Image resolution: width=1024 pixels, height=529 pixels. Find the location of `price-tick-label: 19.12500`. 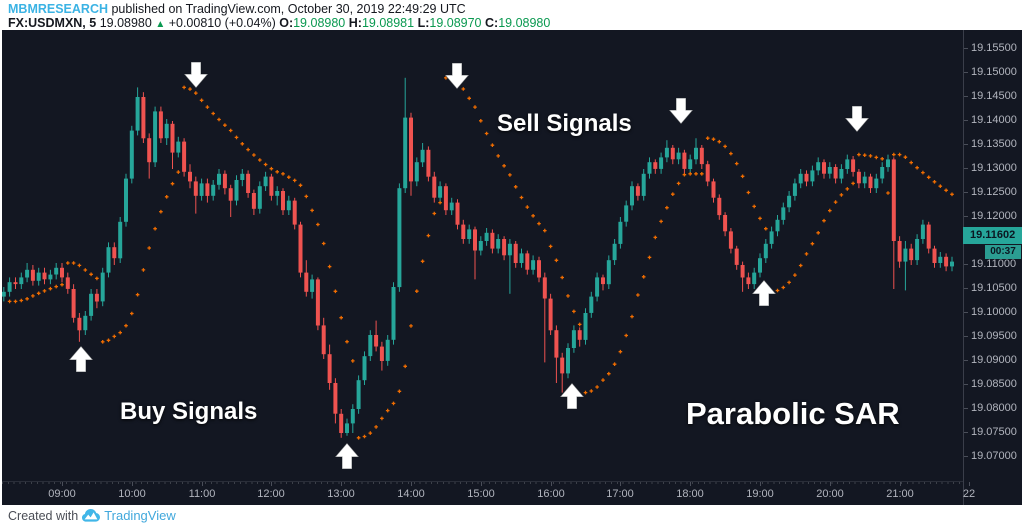

price-tick-label: 19.12500 is located at coordinates (994, 192).